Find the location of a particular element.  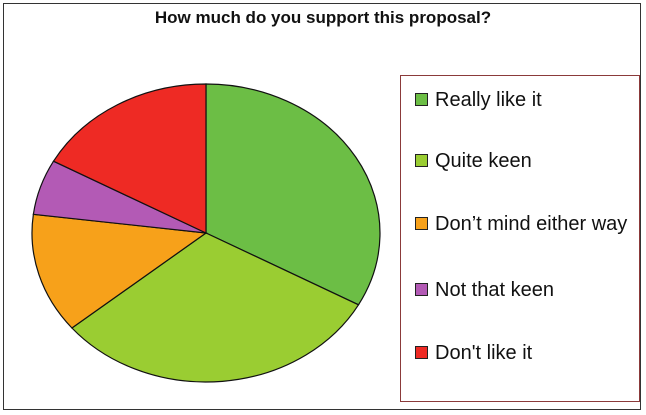

legend-item-quite-keen: Quite keen is located at coordinates (525, 161).